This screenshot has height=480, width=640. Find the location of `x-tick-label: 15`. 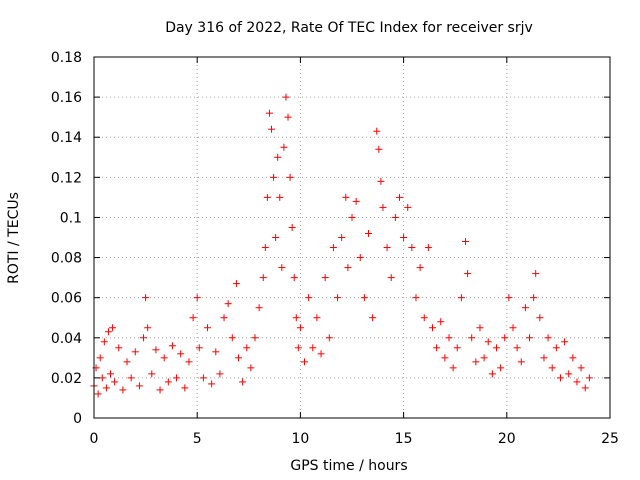

x-tick-label: 15 is located at coordinates (404, 439).